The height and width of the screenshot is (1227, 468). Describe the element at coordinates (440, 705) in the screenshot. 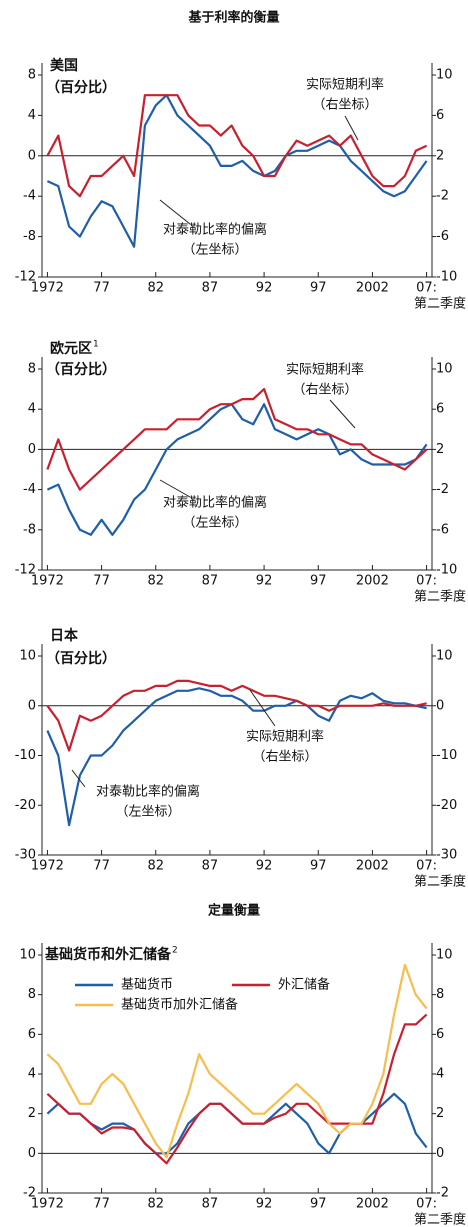

I see `y2-tick-label: 0` at that location.